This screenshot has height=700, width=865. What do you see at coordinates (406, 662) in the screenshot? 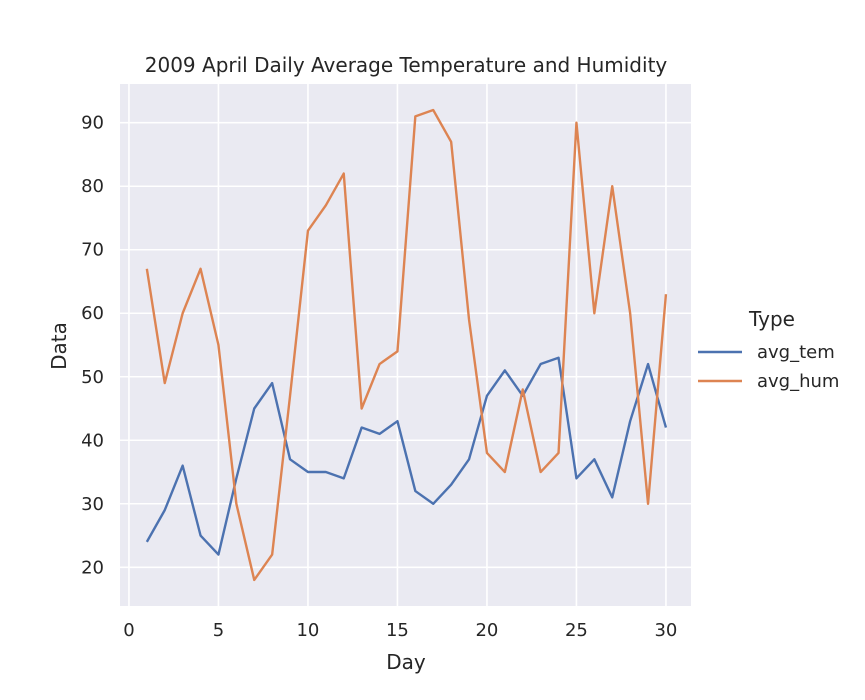
I see `x-axis-label: Day` at bounding box center [406, 662].